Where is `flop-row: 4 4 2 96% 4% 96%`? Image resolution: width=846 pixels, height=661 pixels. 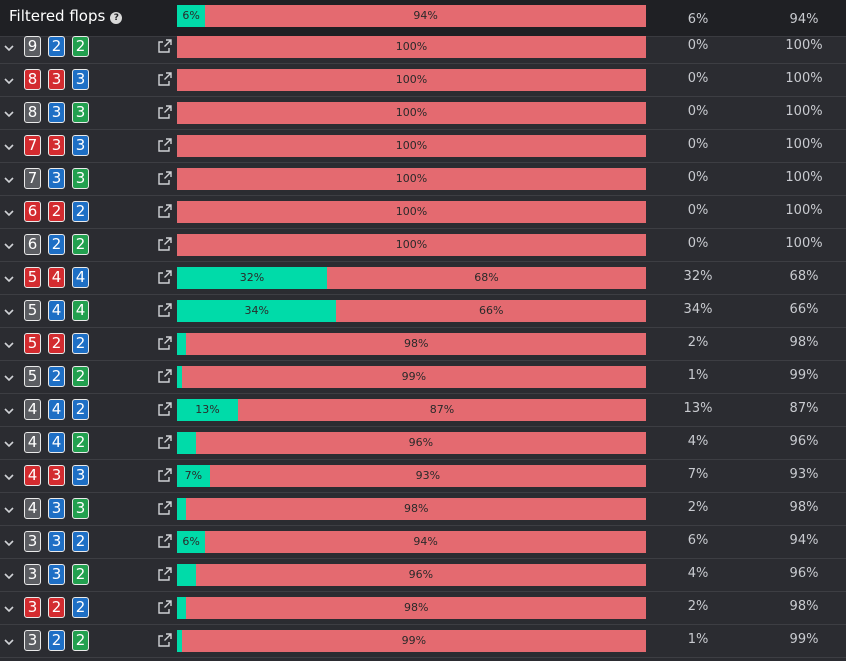
flop-row: 4 4 2 96% 4% 96% is located at coordinates (423, 443).